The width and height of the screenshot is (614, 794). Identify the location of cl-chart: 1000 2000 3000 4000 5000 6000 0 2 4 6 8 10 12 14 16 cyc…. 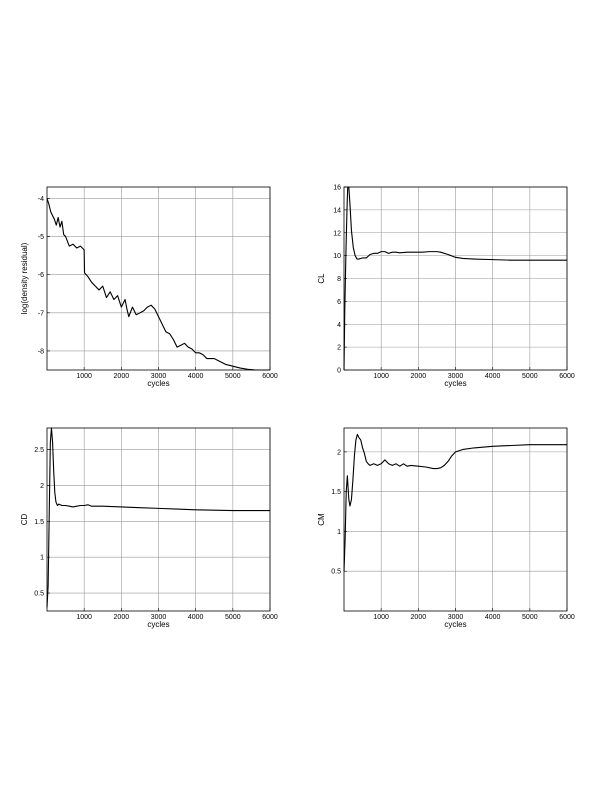
(446, 287).